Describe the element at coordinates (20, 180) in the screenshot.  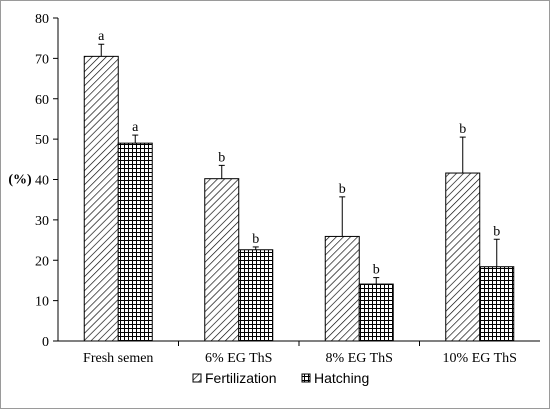
I see `y-axis-label: (%)` at that location.